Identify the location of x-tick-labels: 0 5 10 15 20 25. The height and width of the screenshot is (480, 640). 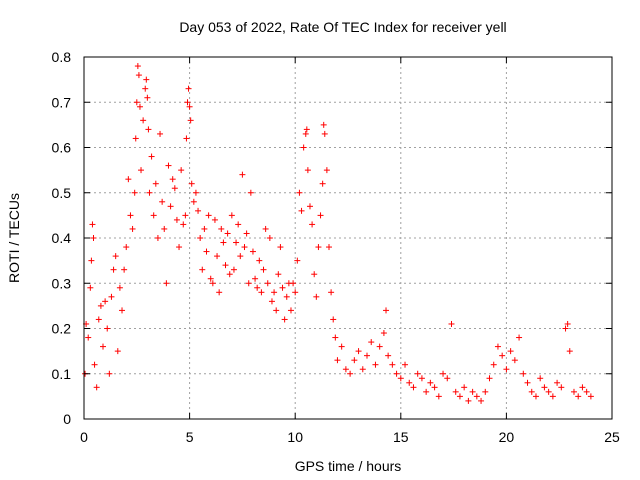
(350, 437).